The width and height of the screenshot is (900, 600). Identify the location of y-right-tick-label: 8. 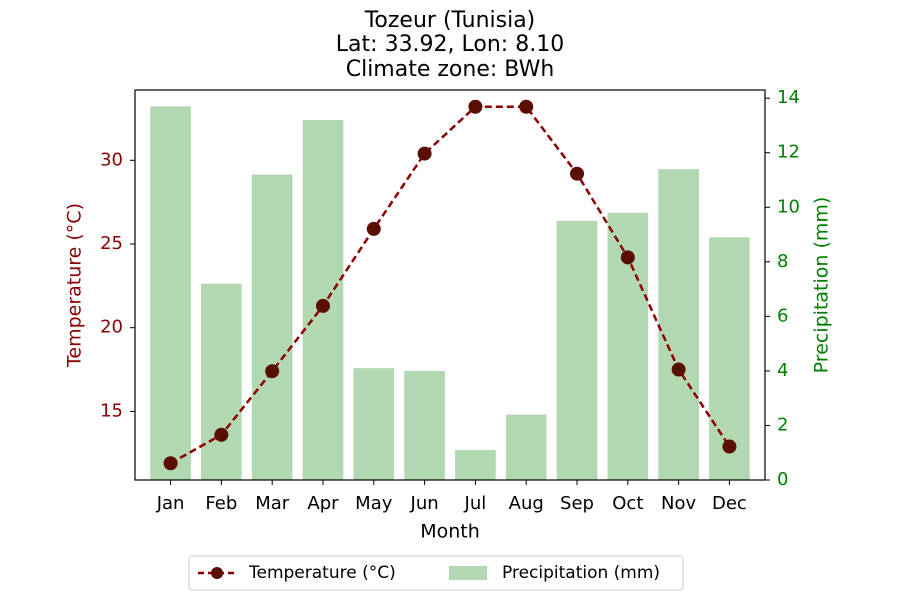
(782, 261).